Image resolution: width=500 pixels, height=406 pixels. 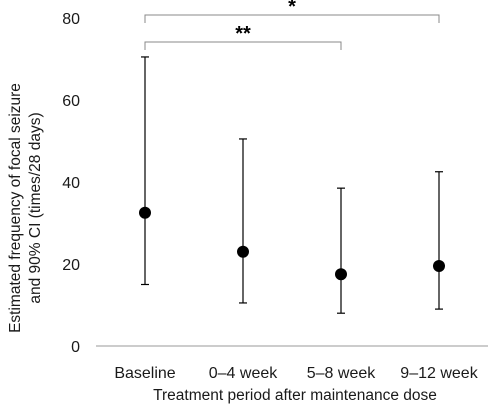 What do you see at coordinates (341, 373) in the screenshot?
I see `x-tick-label: 5–8 week` at bounding box center [341, 373].